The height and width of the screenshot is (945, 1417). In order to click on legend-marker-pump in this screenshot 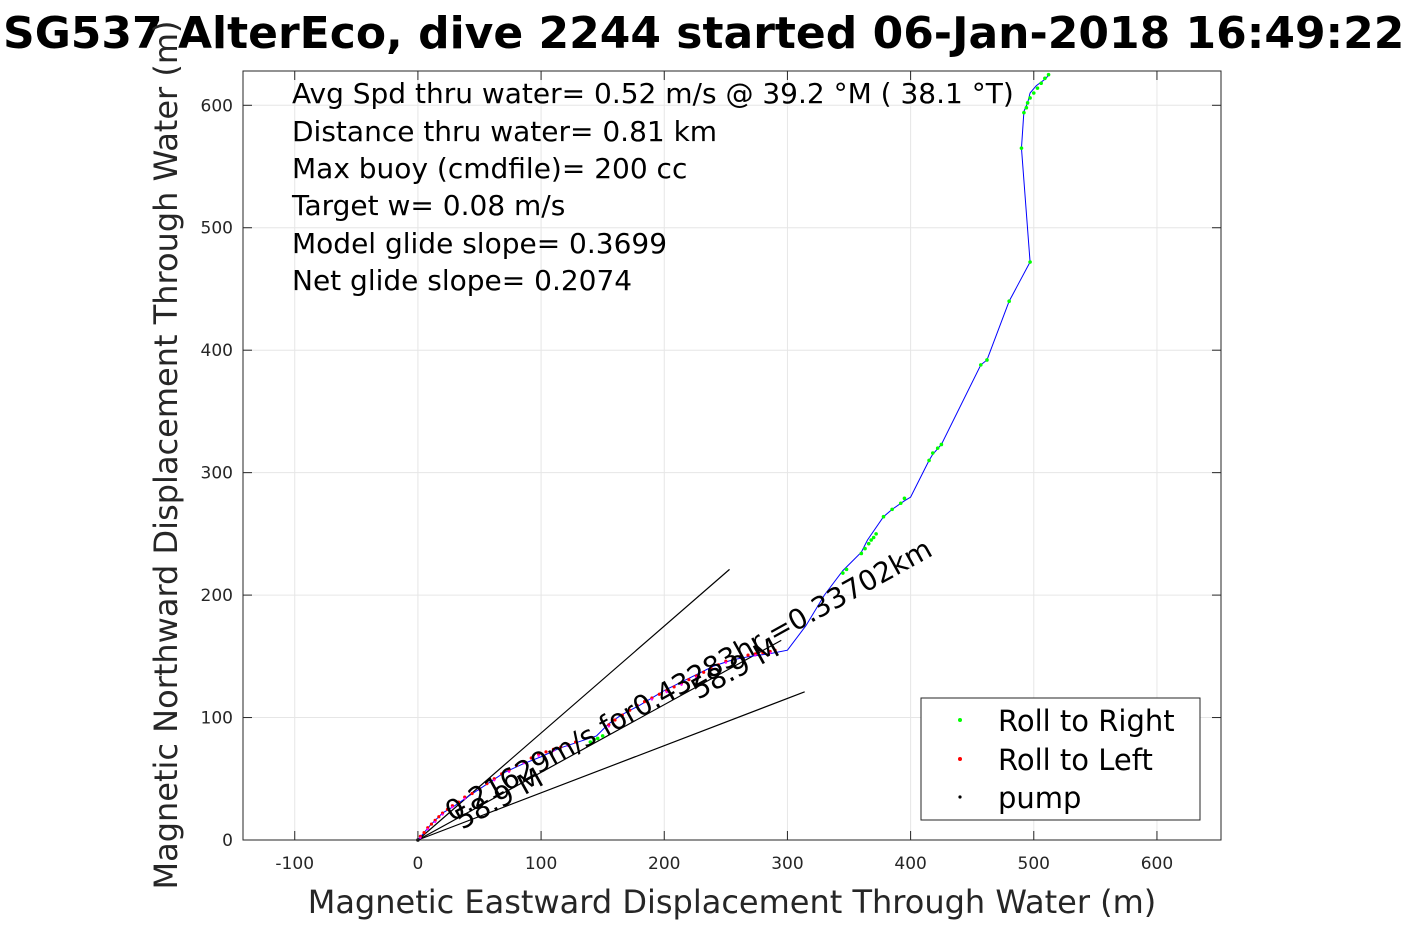, I will do `click(960, 797)`.